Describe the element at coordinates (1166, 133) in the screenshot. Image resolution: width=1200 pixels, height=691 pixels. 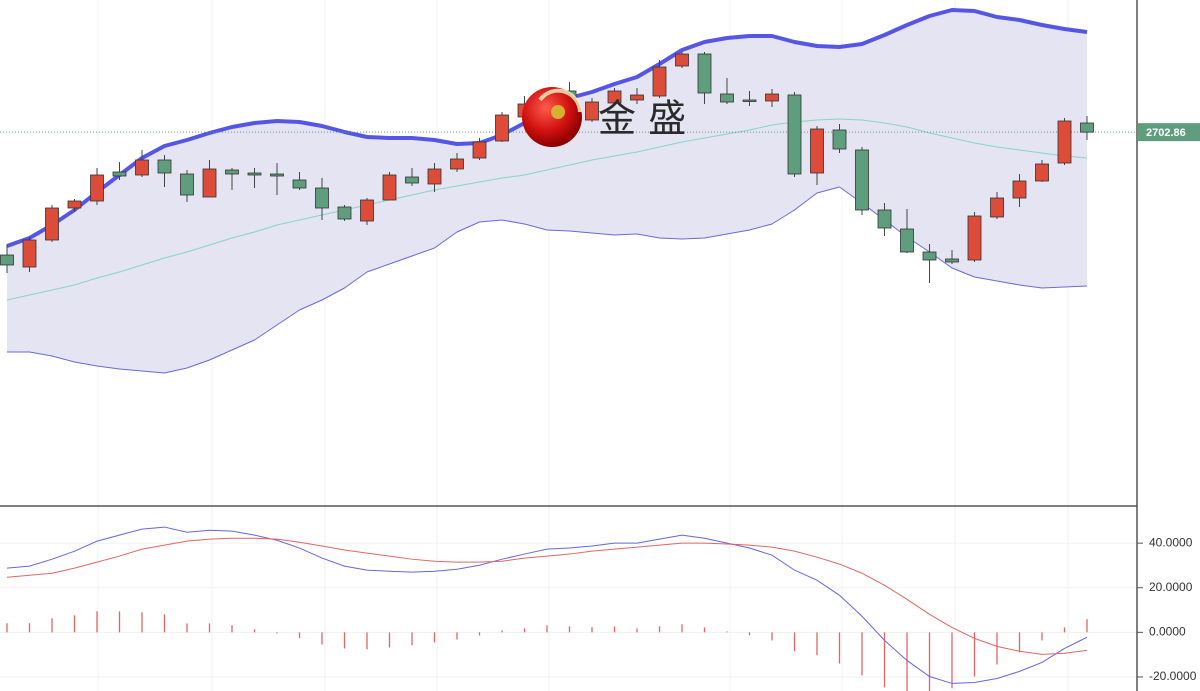
I see `last-price-label: 2702.86` at that location.